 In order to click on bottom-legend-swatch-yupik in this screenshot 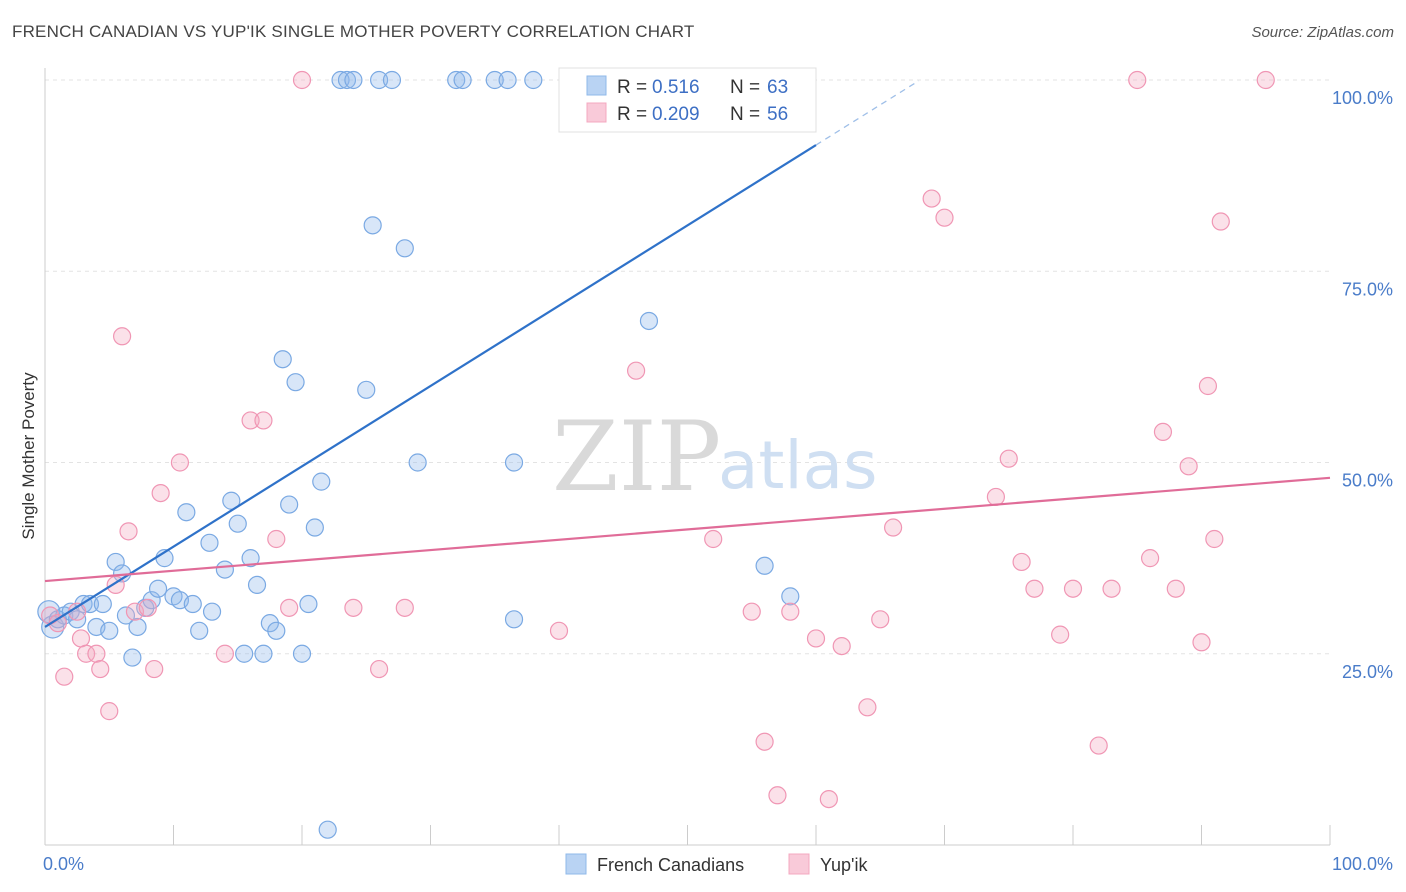, I will do `click(799, 864)`.